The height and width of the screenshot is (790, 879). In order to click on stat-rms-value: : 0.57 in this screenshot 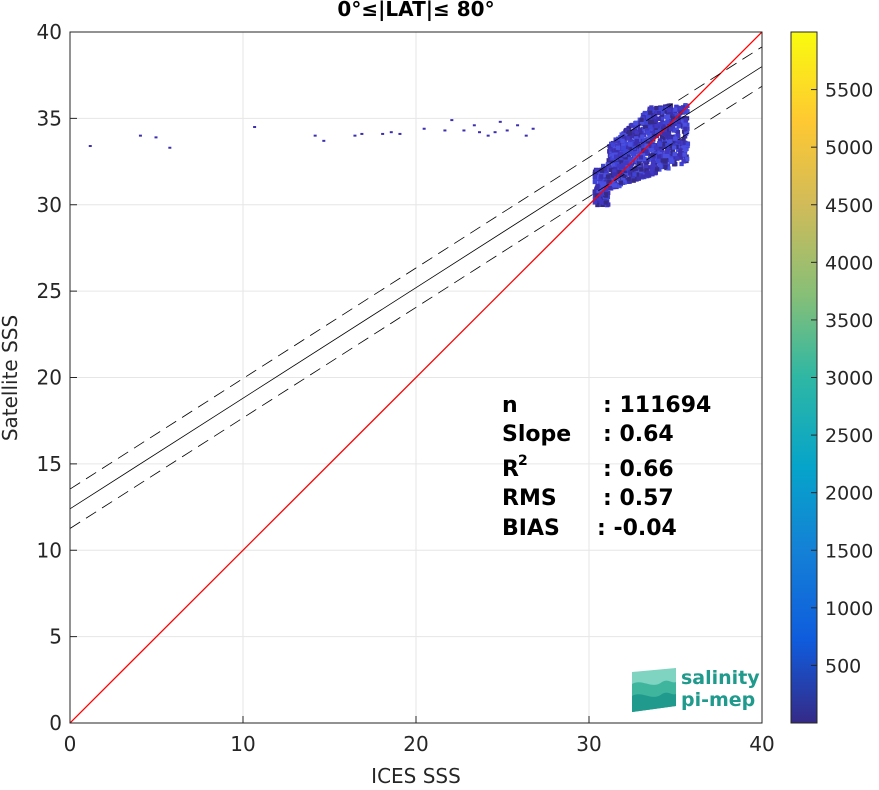, I will do `click(638, 498)`.